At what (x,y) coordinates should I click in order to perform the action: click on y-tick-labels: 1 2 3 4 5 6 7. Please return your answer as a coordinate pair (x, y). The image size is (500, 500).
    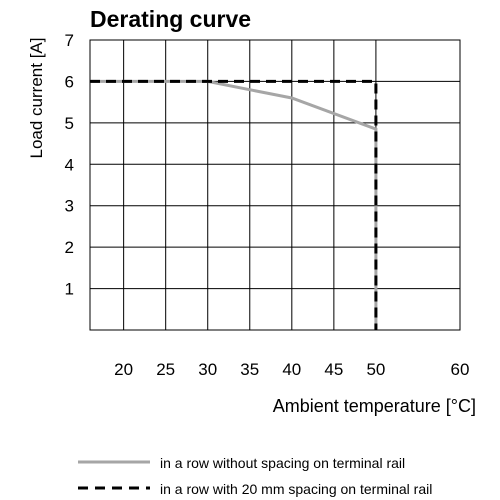
    Looking at the image, I should click on (69, 165).